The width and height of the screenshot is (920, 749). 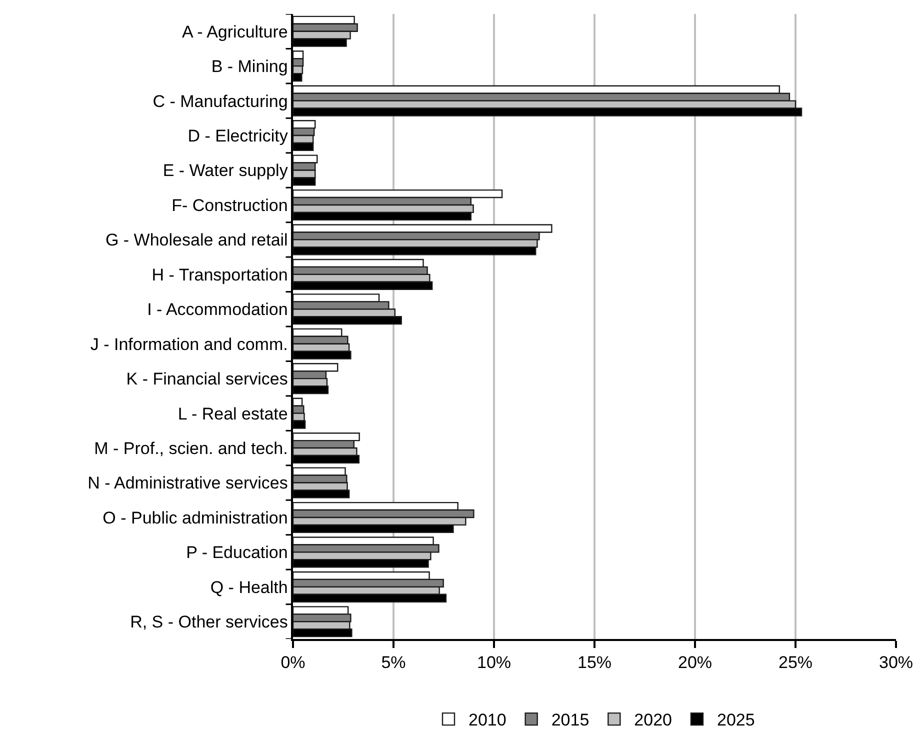 I want to click on y-tick-label: A - Agriculture, so click(x=235, y=32).